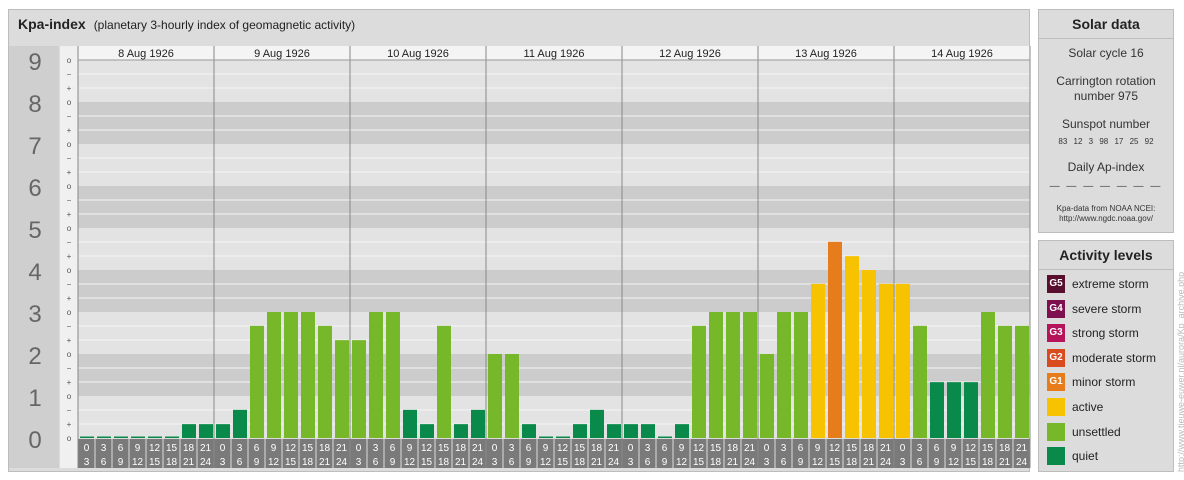 This screenshot has height=480, width=1184. Describe the element at coordinates (34, 146) in the screenshot. I see `y-tick-label: 7` at that location.